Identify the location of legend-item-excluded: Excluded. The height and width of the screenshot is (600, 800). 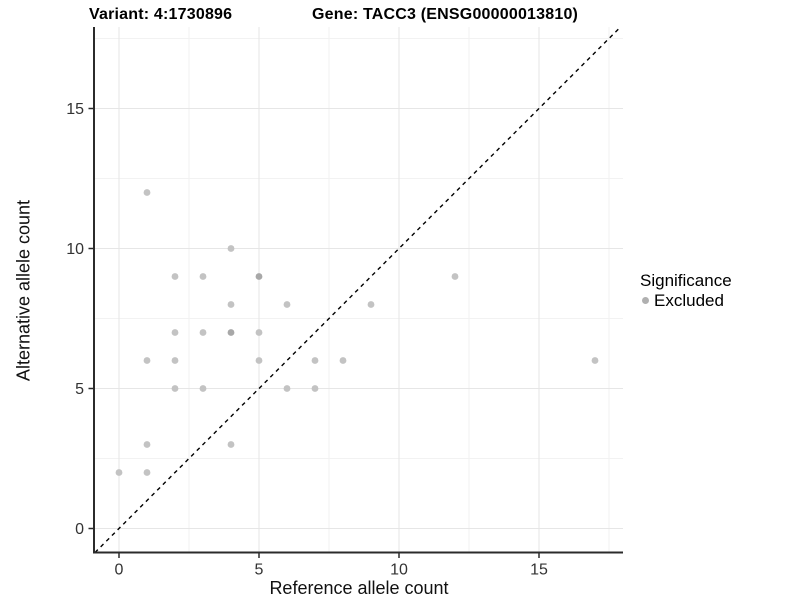
(686, 300).